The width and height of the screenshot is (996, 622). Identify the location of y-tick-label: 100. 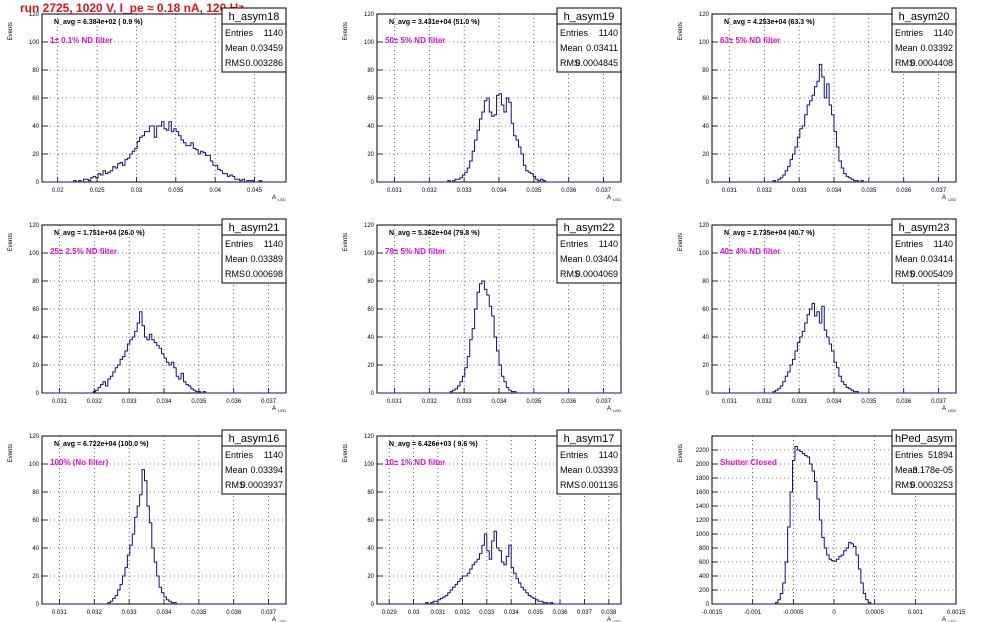
(704, 43).